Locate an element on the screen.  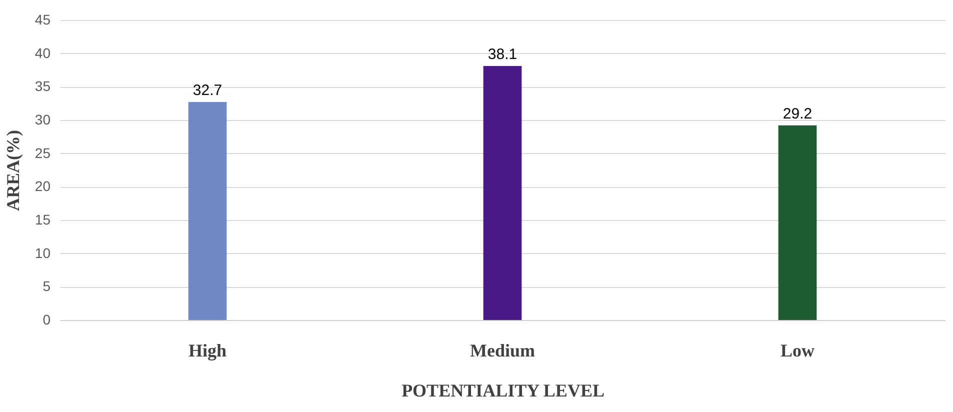
x-tick-label: Low is located at coordinates (797, 350).